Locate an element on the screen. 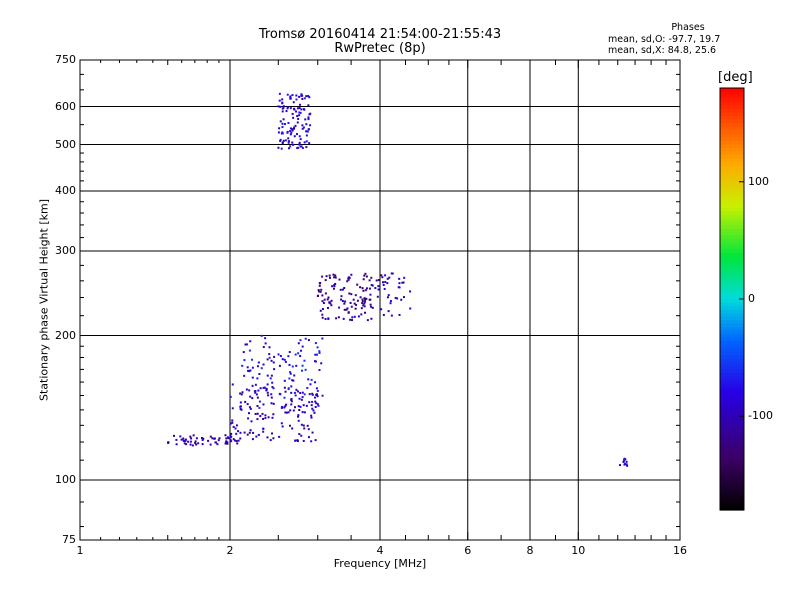 Image resolution: width=800 pixels, height=600 pixels. x-tick-label: 8 is located at coordinates (530, 550).